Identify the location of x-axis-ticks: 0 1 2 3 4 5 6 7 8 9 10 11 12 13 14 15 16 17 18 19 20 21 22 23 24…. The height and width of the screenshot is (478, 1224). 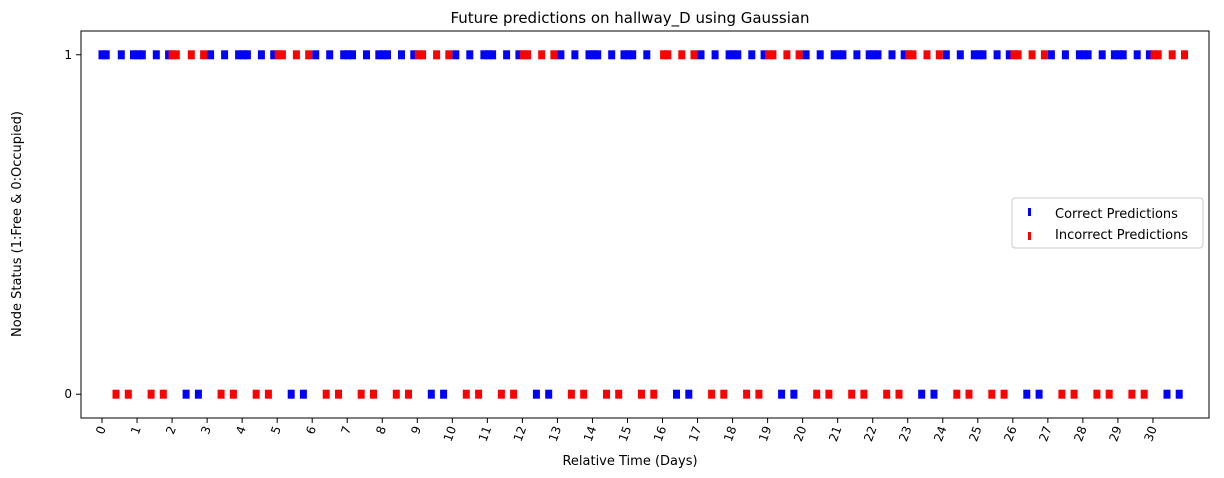
(626, 430).